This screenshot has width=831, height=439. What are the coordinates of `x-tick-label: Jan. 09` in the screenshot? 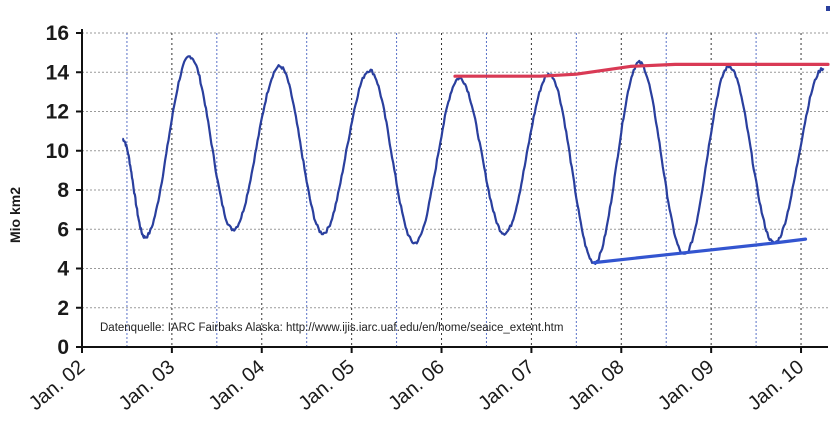 It's located at (686, 385).